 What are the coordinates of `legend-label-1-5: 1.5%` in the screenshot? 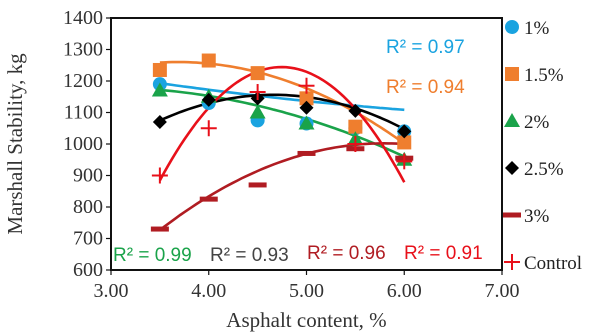 It's located at (544, 75).